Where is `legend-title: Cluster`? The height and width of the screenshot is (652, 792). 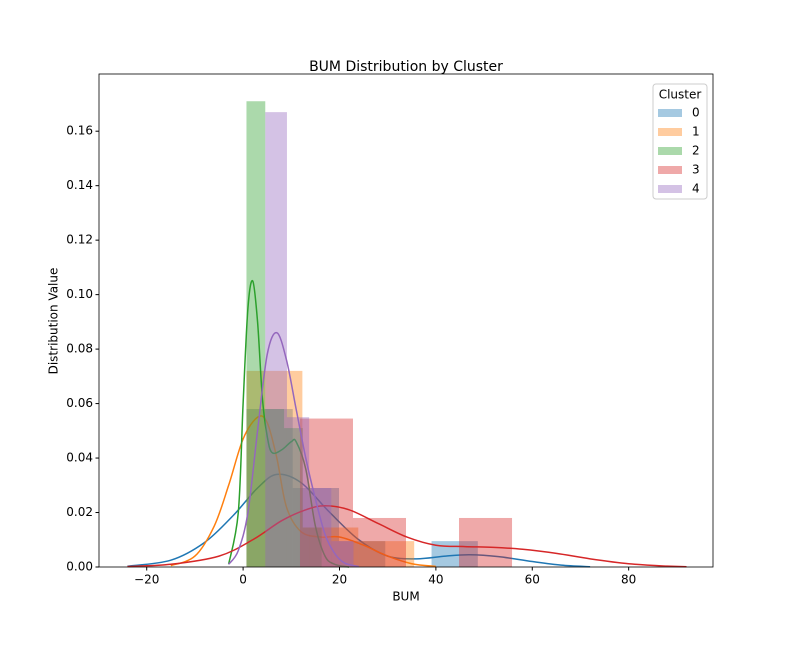
legend-title: Cluster is located at coordinates (680, 95).